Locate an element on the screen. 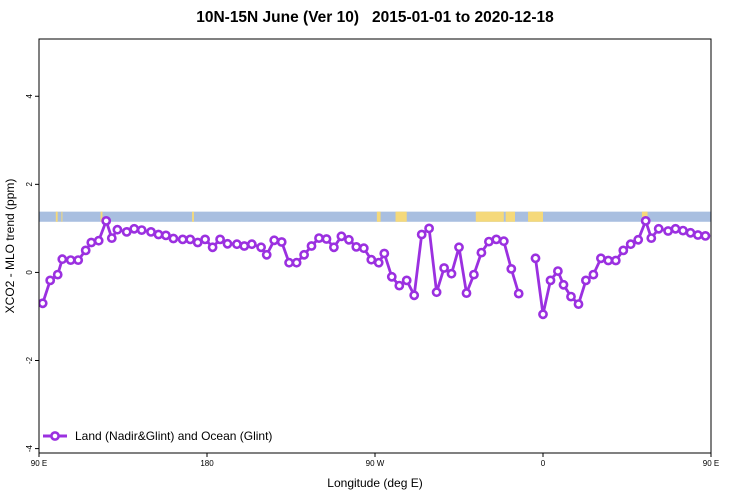  y-axis-title: XCO2 - MLO trend (ppm) is located at coordinates (10, 246).